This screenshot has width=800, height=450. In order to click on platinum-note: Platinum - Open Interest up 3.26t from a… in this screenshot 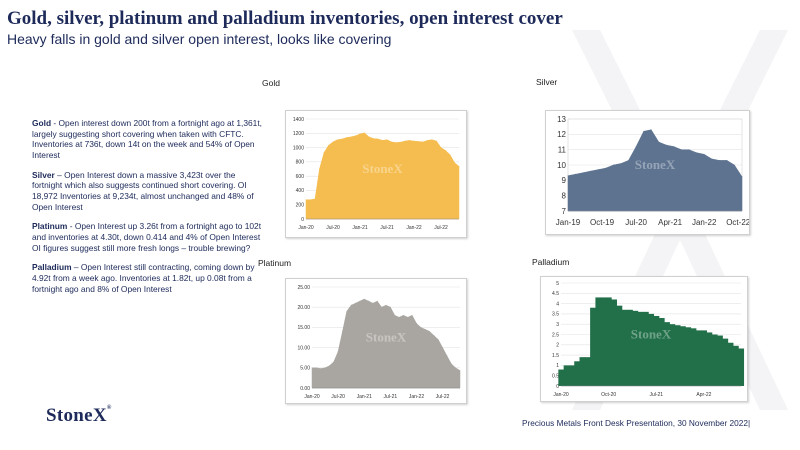, I will do `click(148, 237)`.